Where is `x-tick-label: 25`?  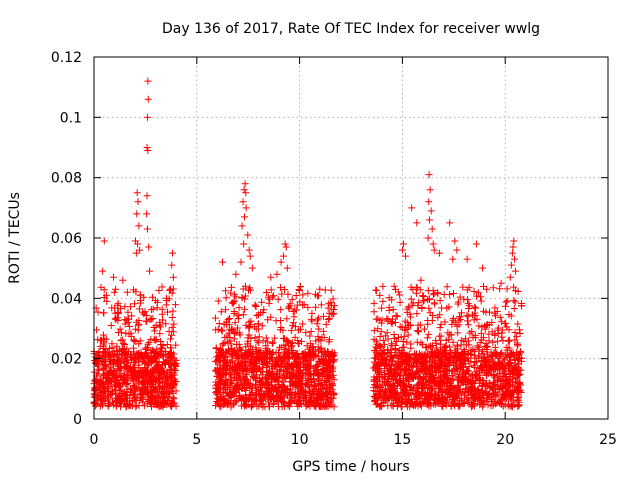 x-tick-label: 25 is located at coordinates (608, 440).